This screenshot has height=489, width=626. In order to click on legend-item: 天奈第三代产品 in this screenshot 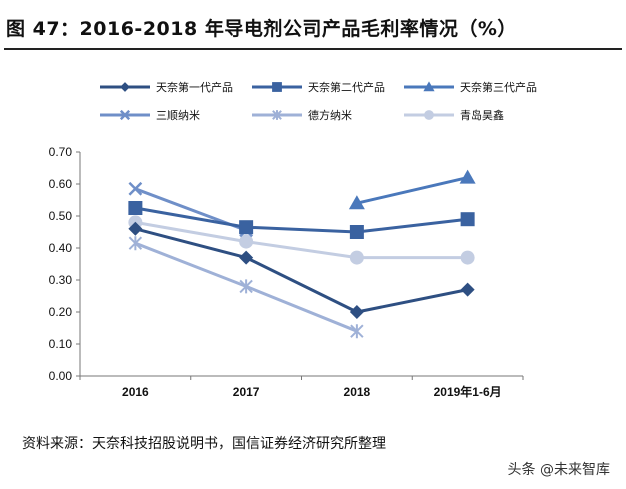, I will do `click(470, 87)`.